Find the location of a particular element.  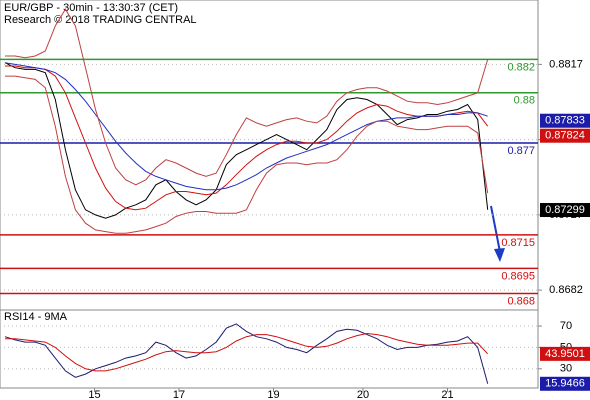

forecast-arrowhead is located at coordinates (499, 255).